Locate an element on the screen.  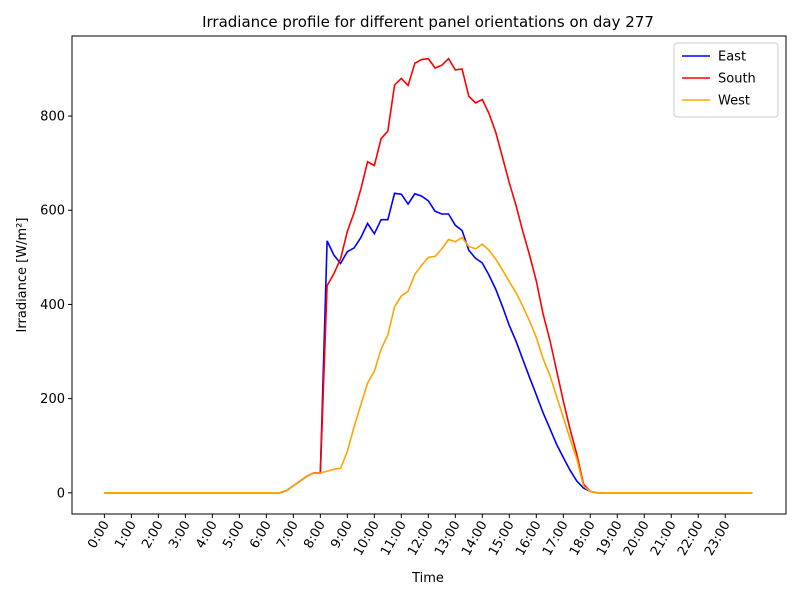
legend-box is located at coordinates (726, 80).